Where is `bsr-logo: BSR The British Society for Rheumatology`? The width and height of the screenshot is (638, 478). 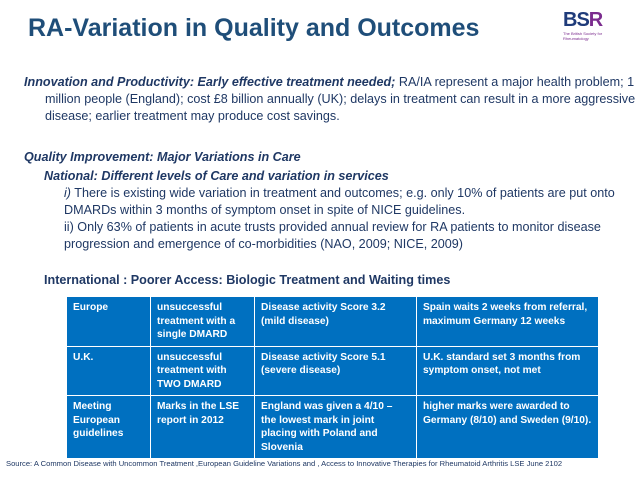
bsr-logo: BSR The British Society for Rheumatology is located at coordinates (596, 30).